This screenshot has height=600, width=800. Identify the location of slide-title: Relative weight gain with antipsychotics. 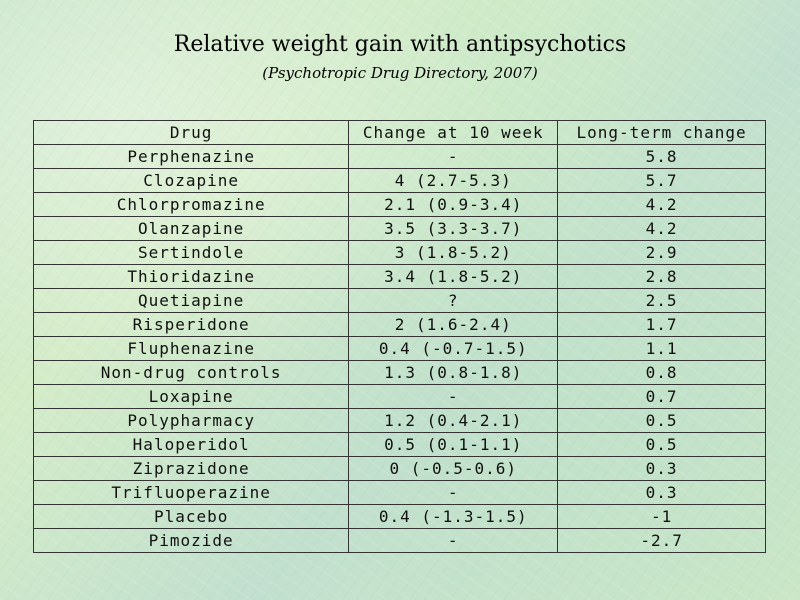
(400, 44).